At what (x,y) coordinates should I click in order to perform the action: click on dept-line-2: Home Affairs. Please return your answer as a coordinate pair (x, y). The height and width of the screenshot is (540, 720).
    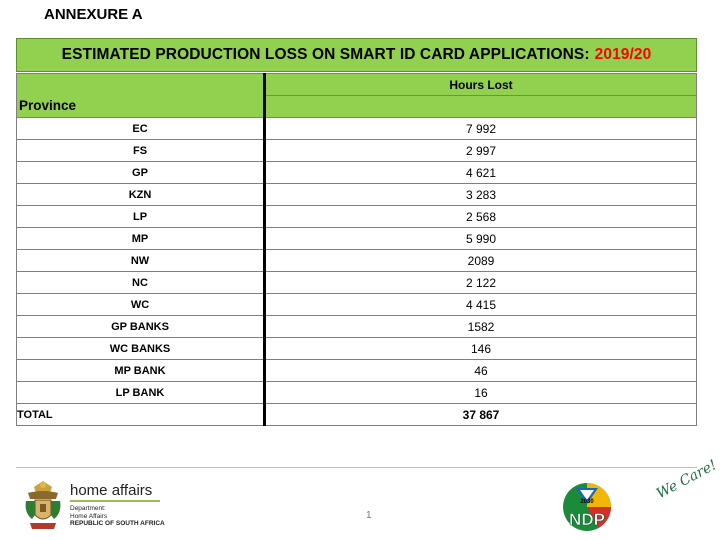
    Looking at the image, I should click on (89, 516).